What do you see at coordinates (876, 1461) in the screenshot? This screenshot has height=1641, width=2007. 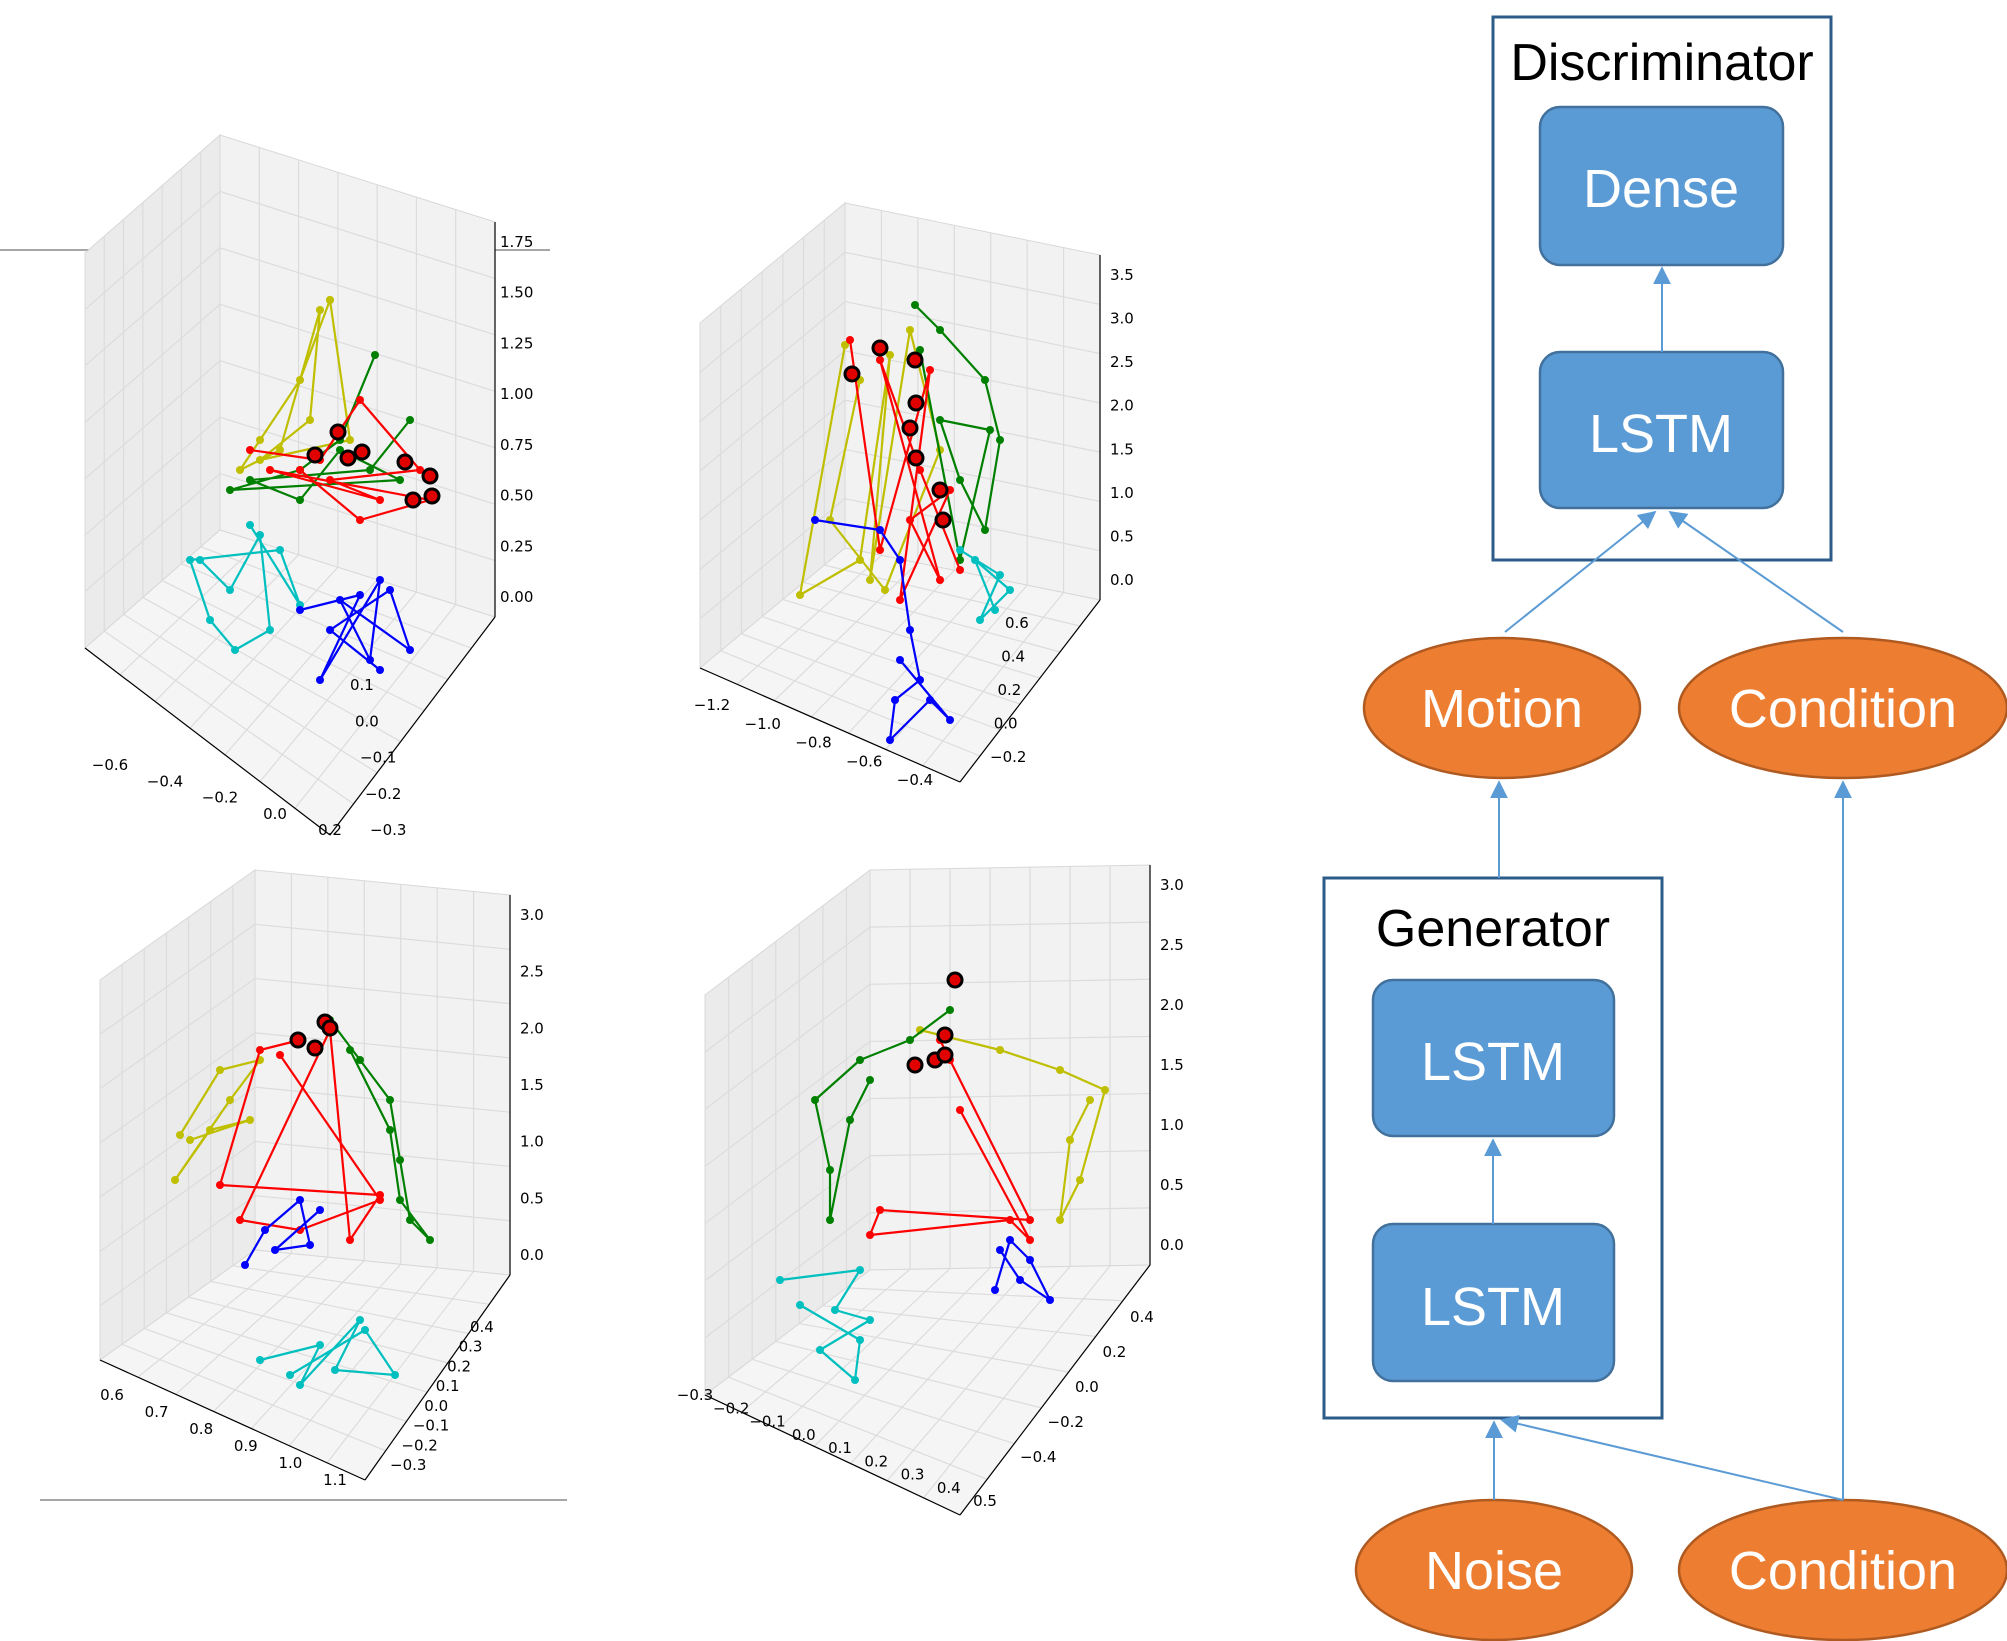 I see `x-tick-label: 0.2` at bounding box center [876, 1461].